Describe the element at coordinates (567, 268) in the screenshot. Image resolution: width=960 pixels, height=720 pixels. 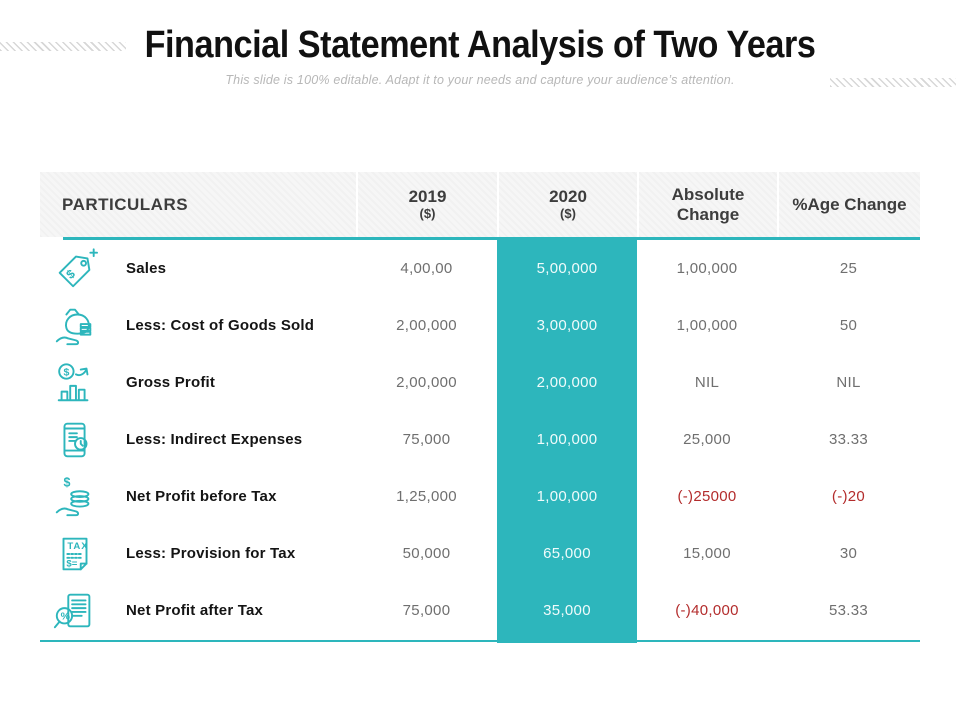
I see `value-2020: 5,00,000` at that location.